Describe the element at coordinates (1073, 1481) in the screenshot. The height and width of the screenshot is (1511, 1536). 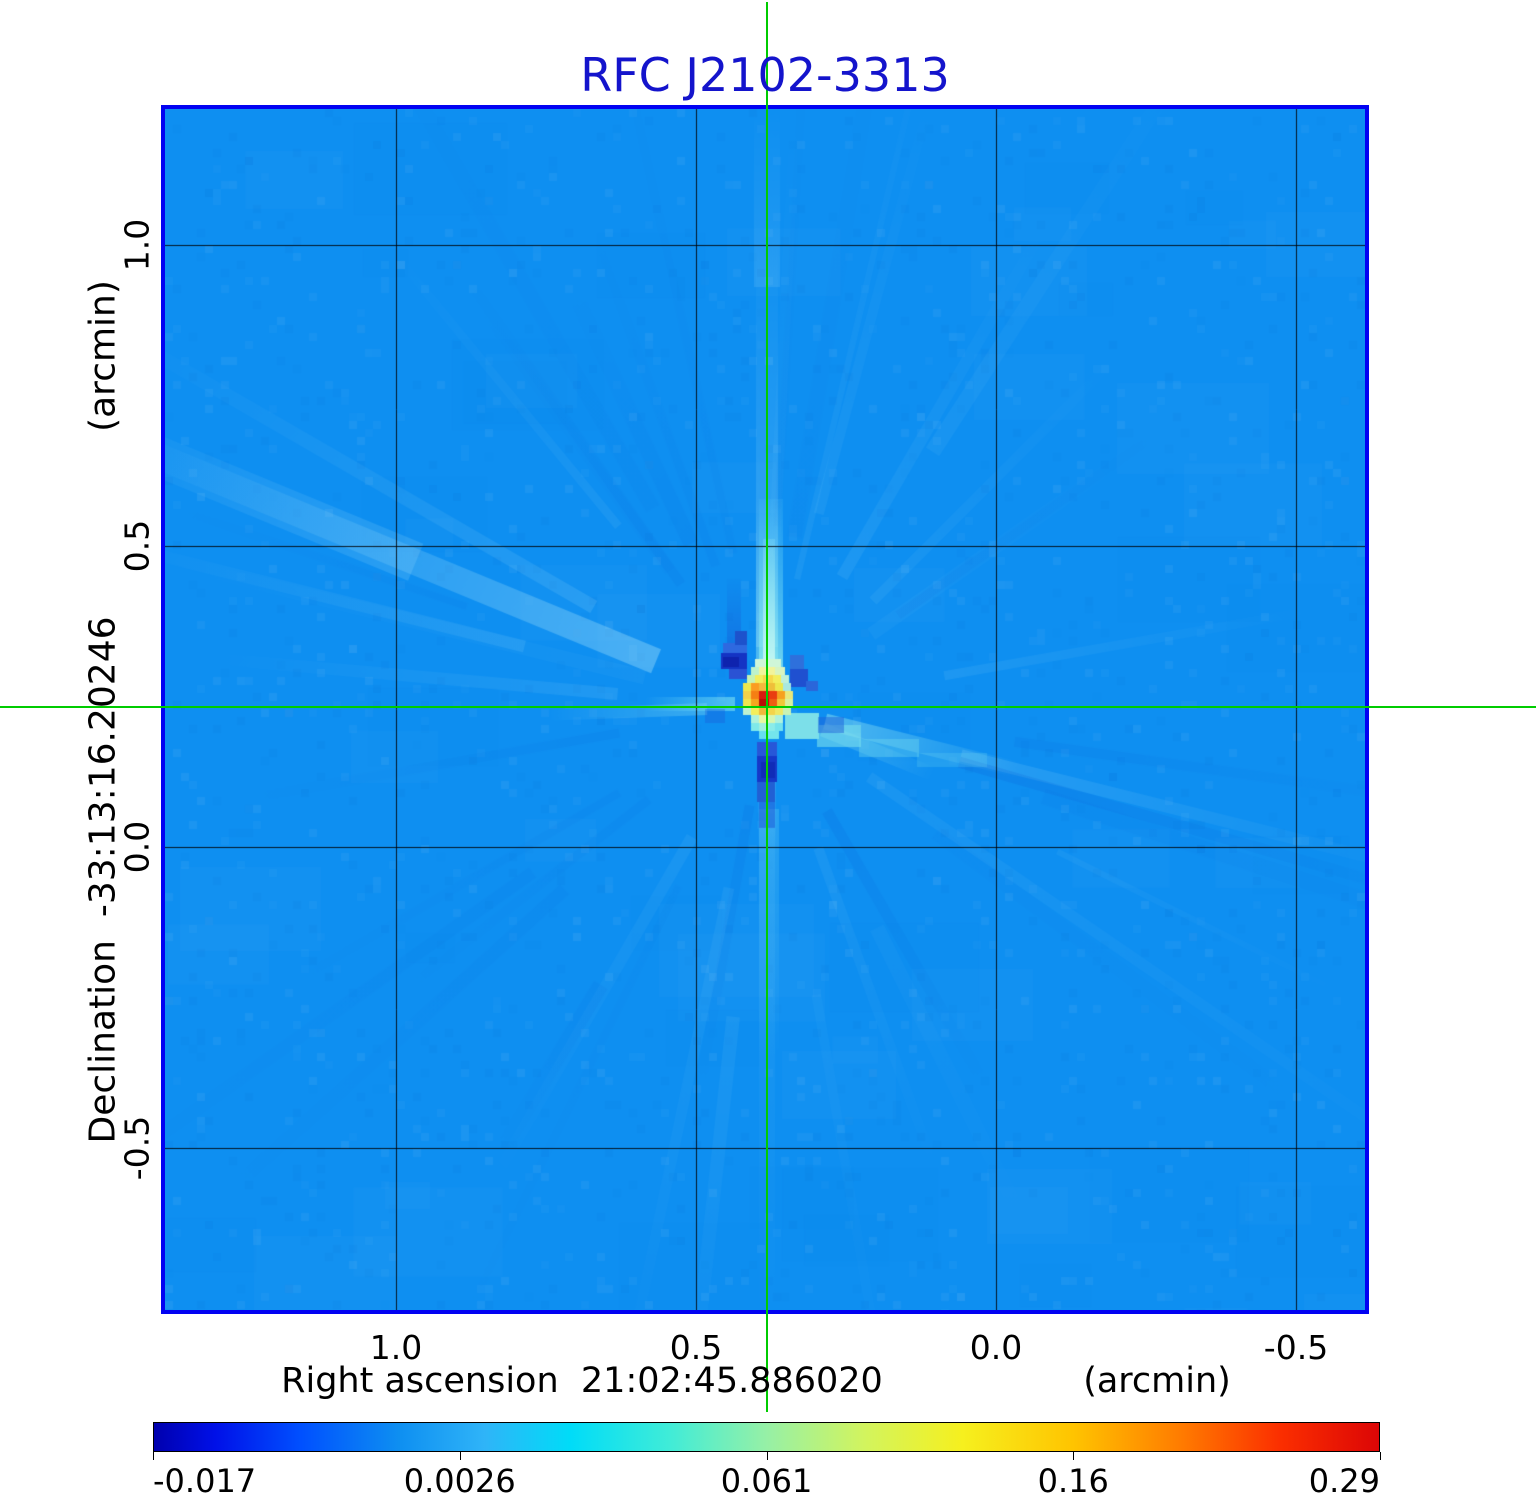
I see `colorbar-tick-label: 0.16` at that location.